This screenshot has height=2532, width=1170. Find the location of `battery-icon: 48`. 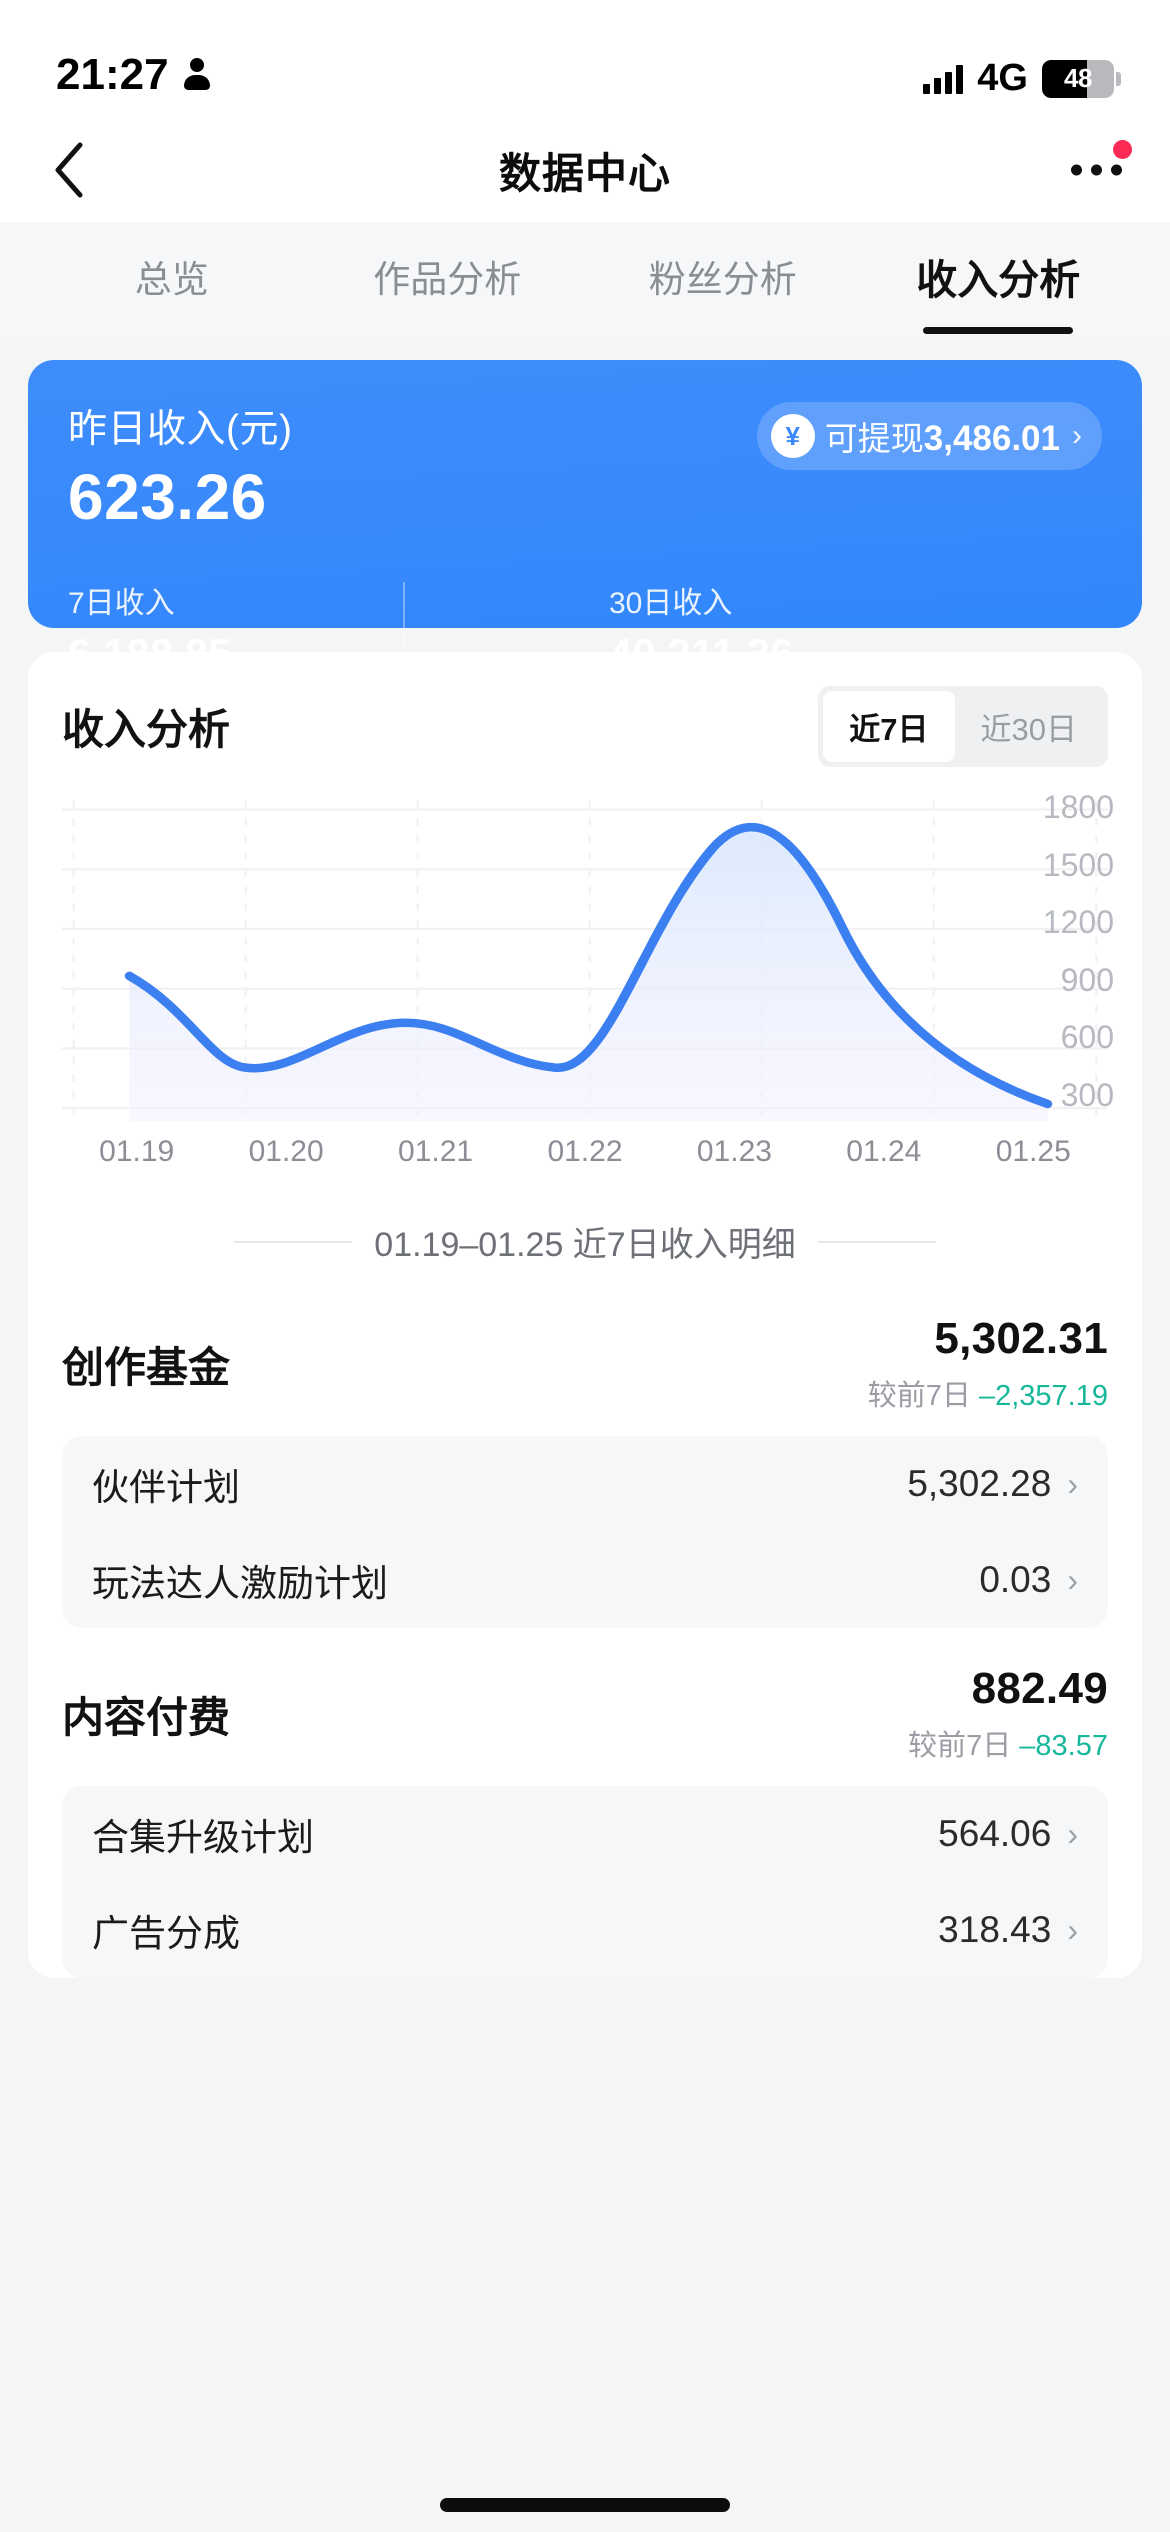

battery-icon: 48 is located at coordinates (1081, 78).